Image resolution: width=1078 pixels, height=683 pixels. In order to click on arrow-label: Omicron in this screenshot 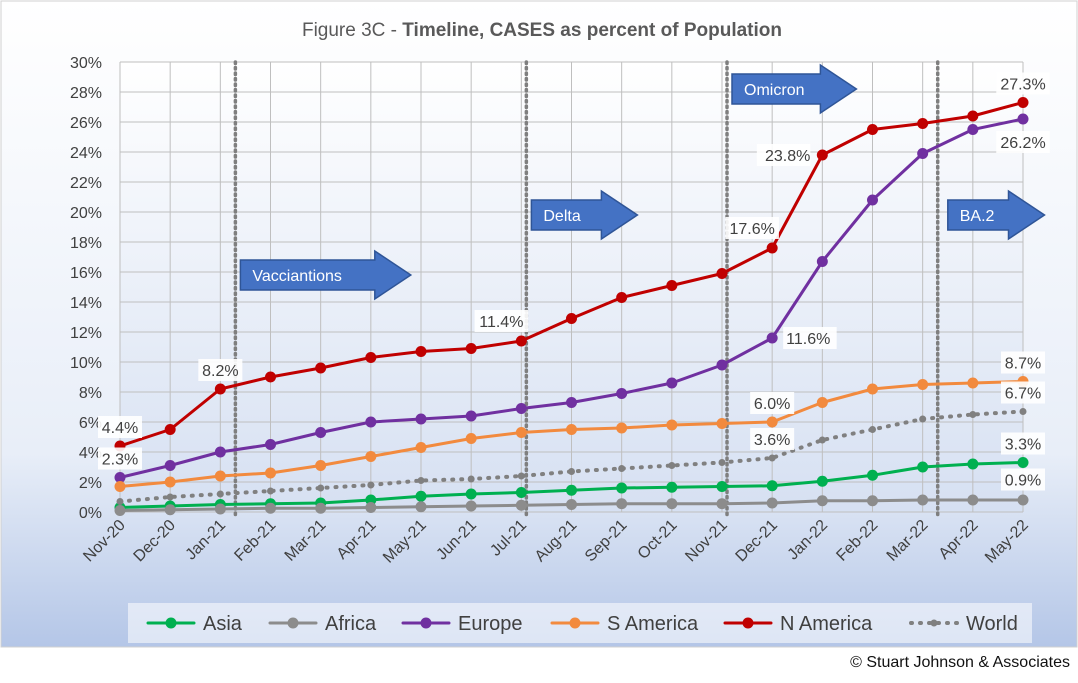, I will do `click(774, 90)`.